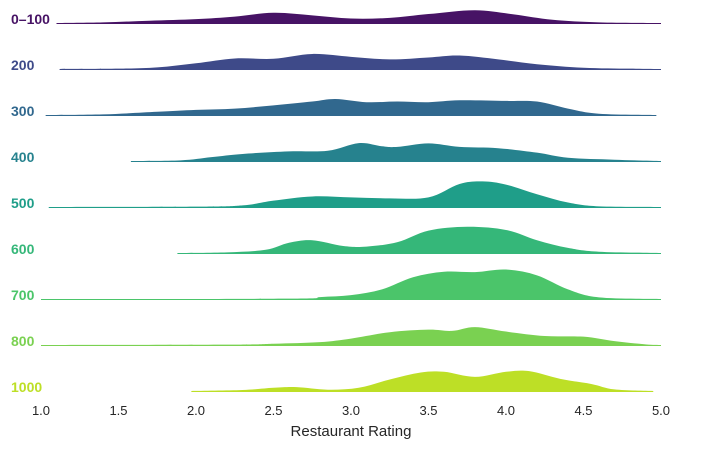  Describe the element at coordinates (583, 410) in the screenshot. I see `x-tick-label: 4.5` at that location.